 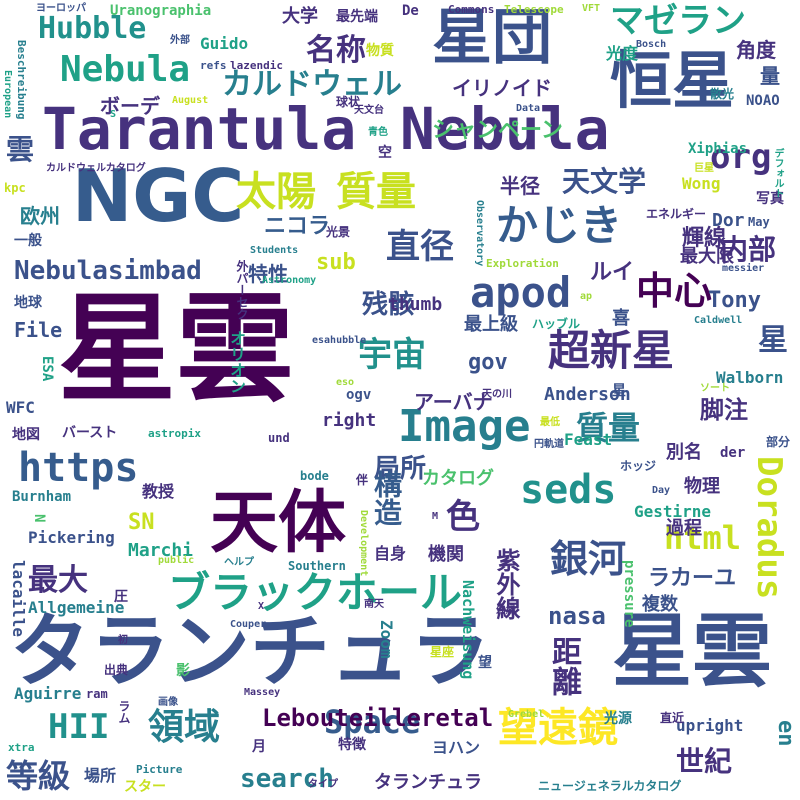 What do you see at coordinates (40, 216) in the screenshot?
I see `word-oushuu: 欧州` at bounding box center [40, 216].